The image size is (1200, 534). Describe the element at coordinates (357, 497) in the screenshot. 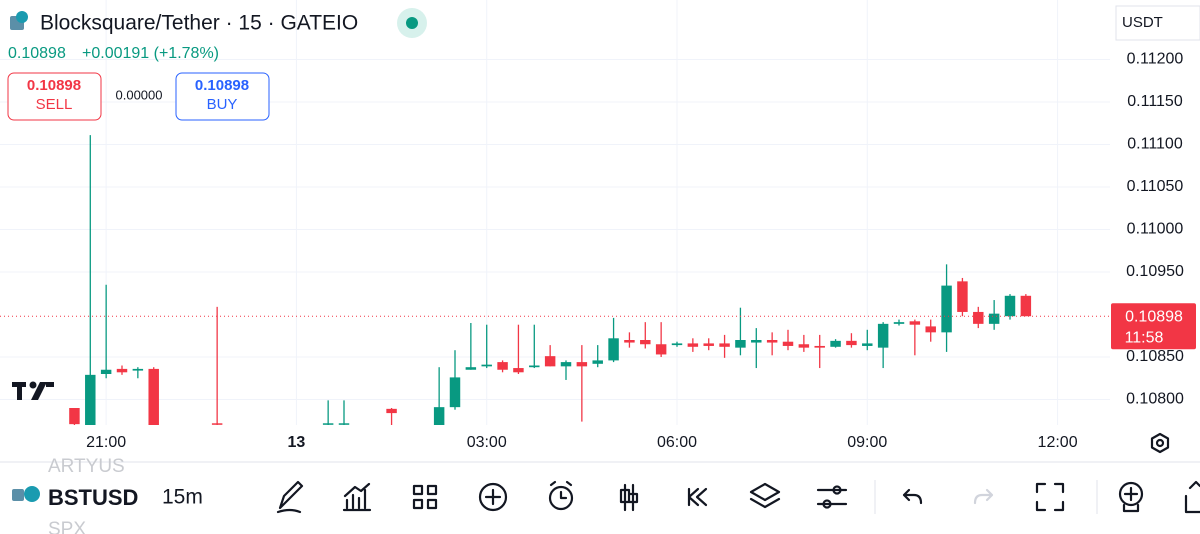

I see `indicators-icon` at that location.